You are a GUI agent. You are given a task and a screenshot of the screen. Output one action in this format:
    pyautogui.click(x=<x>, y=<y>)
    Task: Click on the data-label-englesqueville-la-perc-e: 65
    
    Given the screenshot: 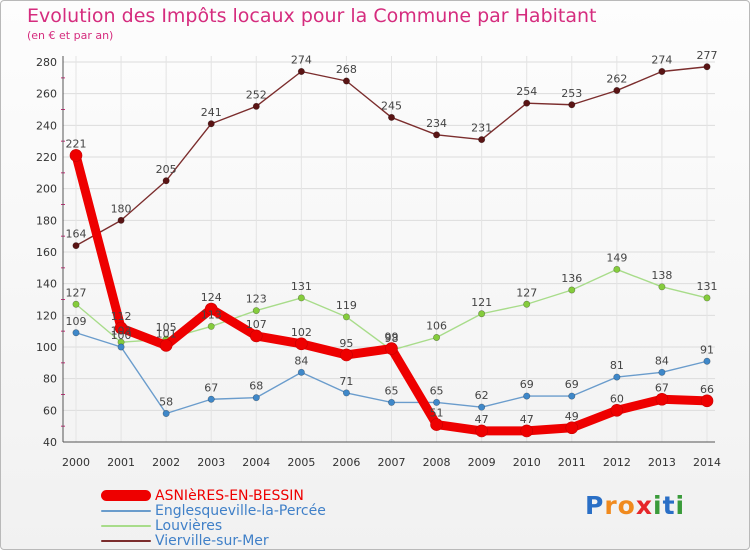 What is the action you would take?
    pyautogui.click(x=437, y=390)
    